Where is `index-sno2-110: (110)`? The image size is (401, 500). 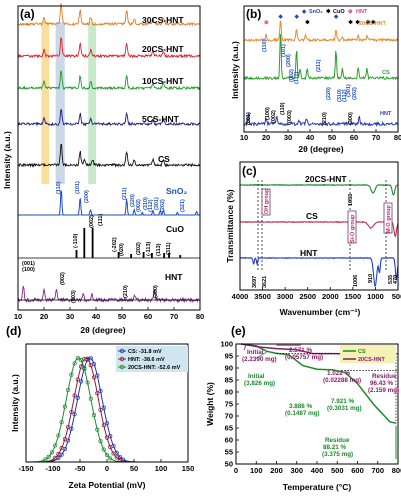 index-sno2-110: (110) is located at coordinates (59, 187).